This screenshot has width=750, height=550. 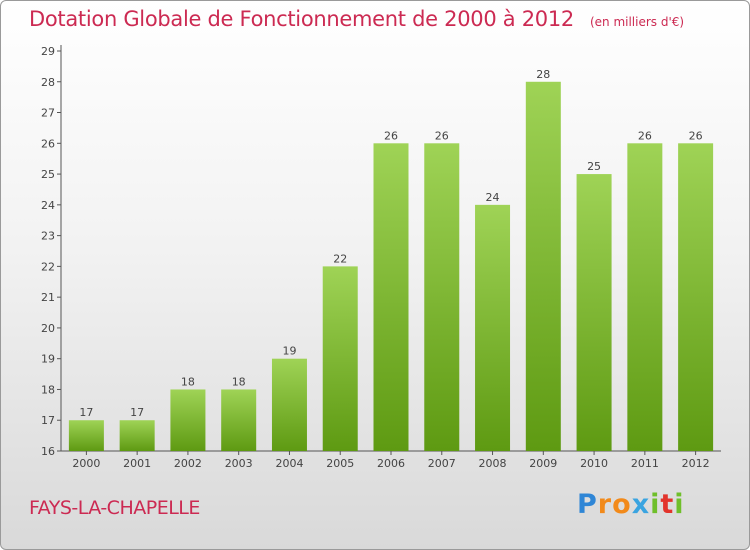 I want to click on y-tick-label: 20, so click(x=48, y=328).